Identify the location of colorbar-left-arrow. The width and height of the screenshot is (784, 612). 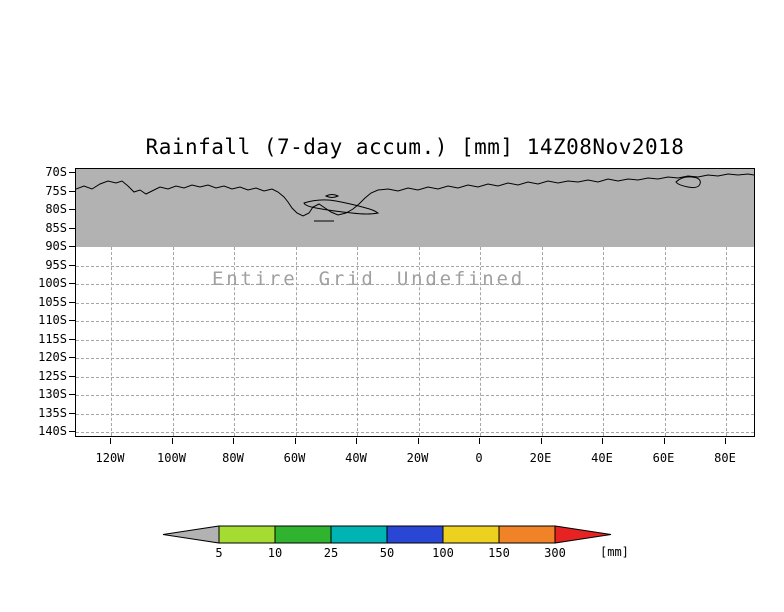
(191, 534).